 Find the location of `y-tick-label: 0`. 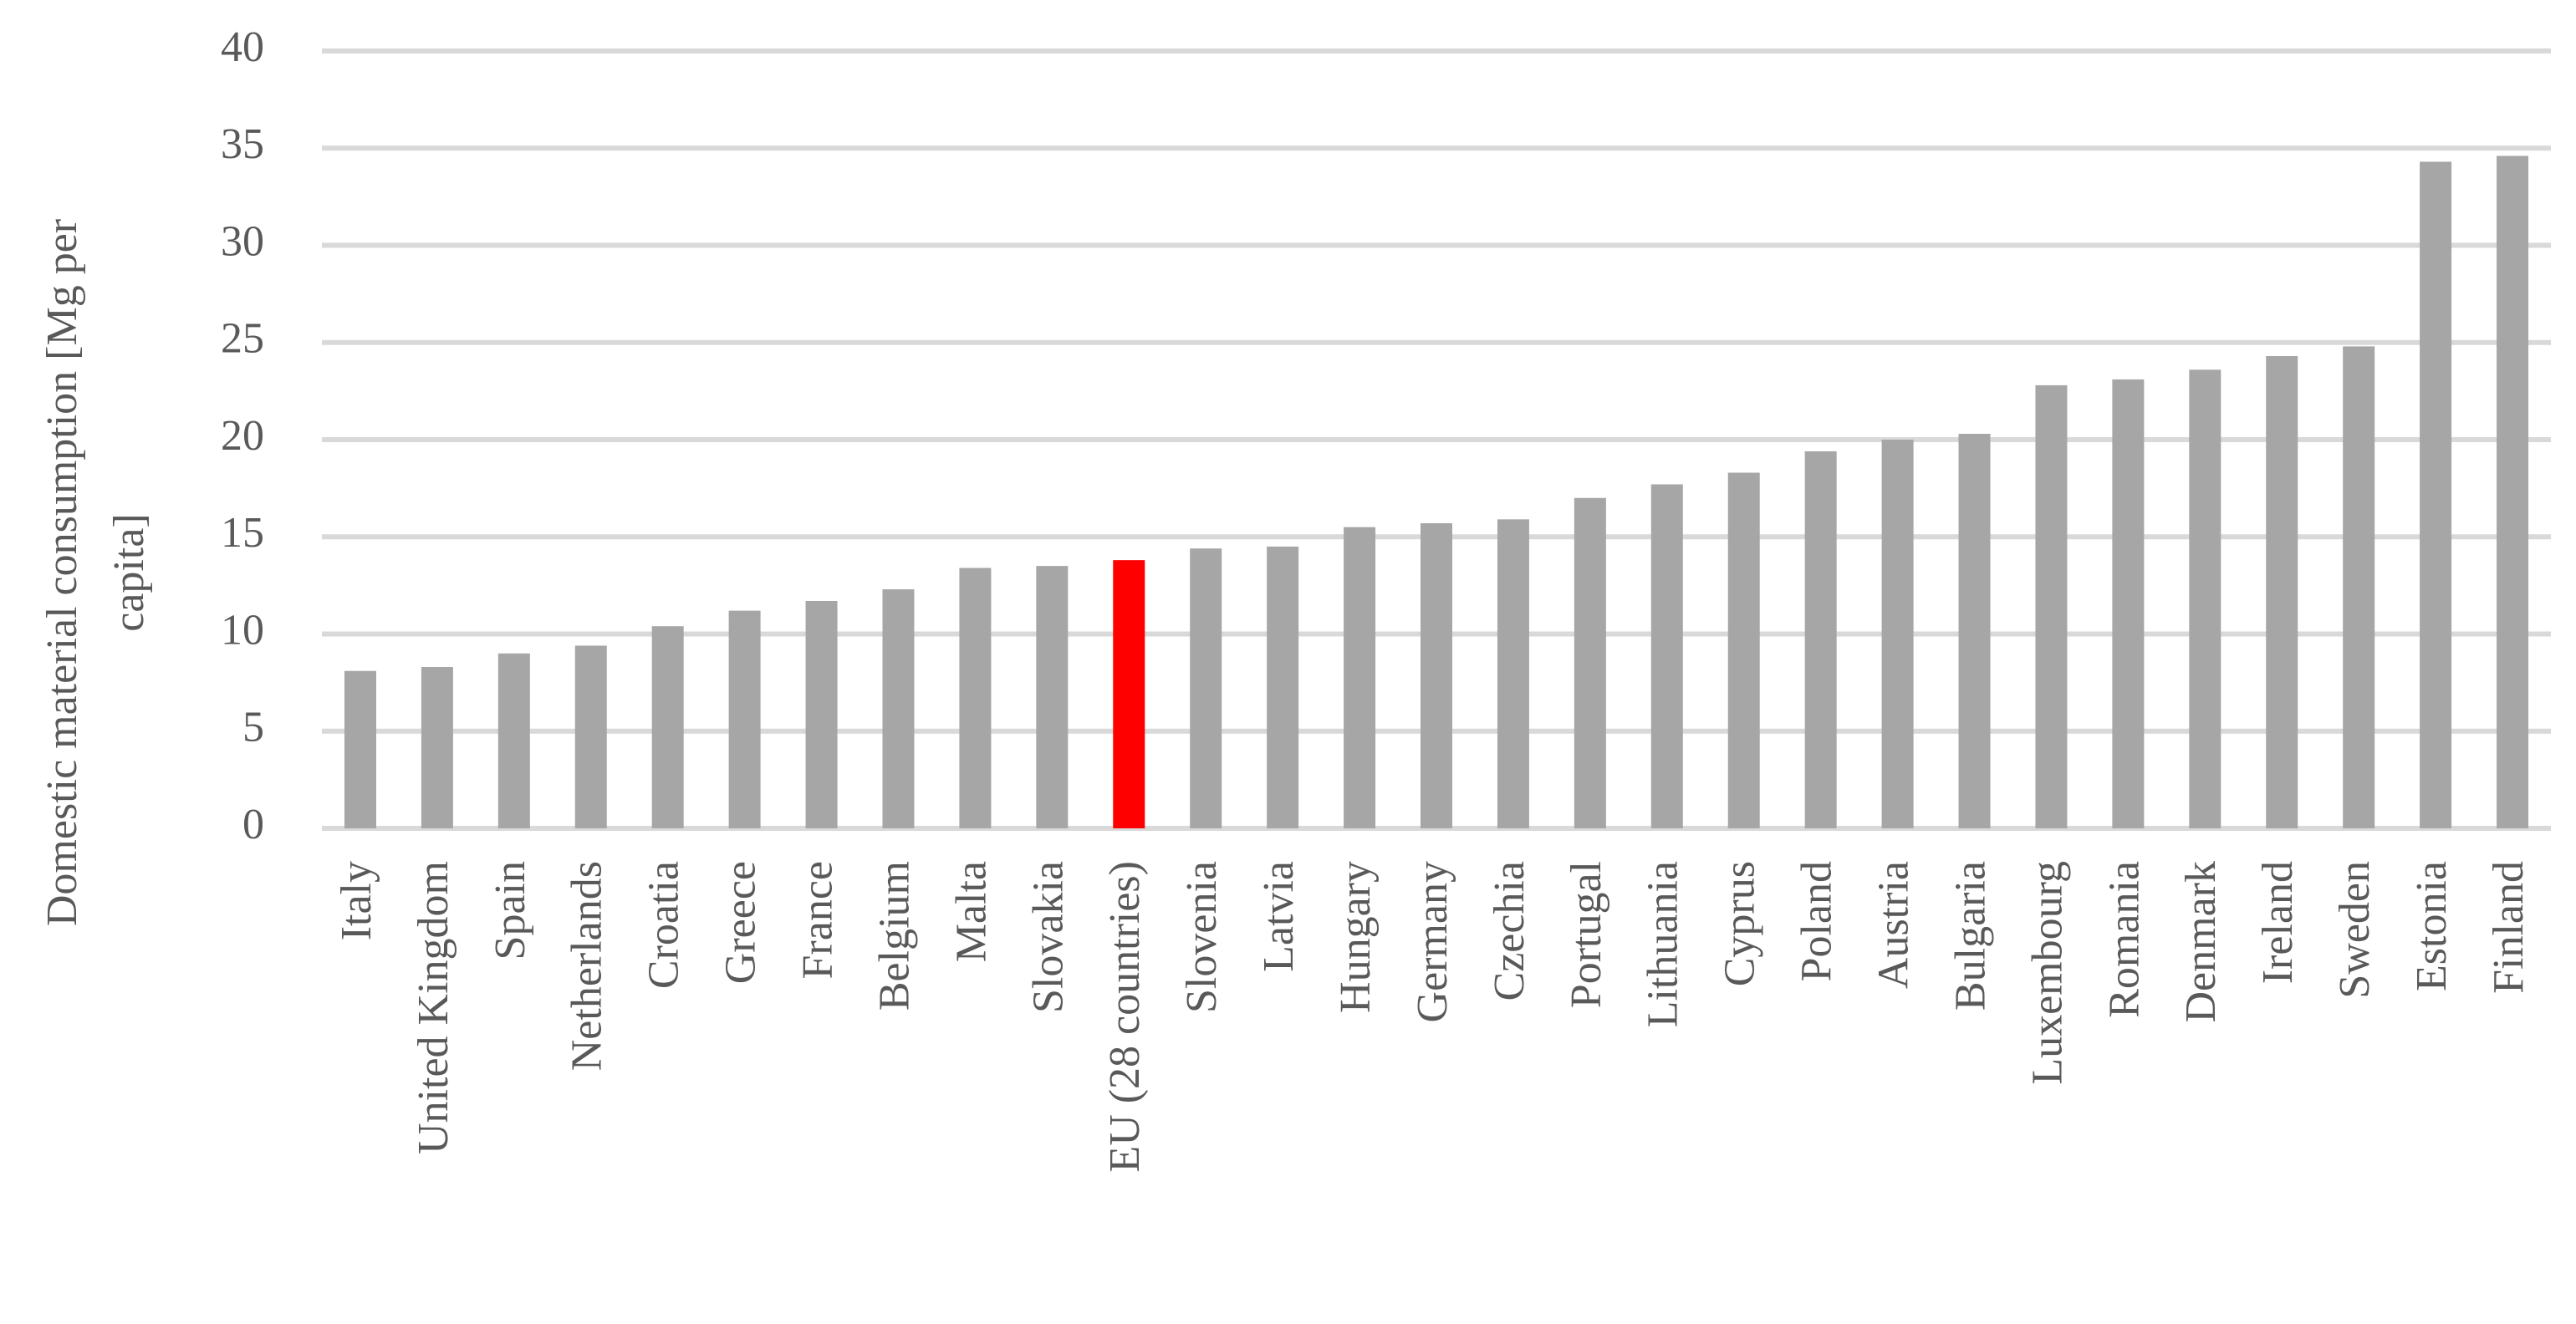

y-tick-label: 0 is located at coordinates (253, 824).